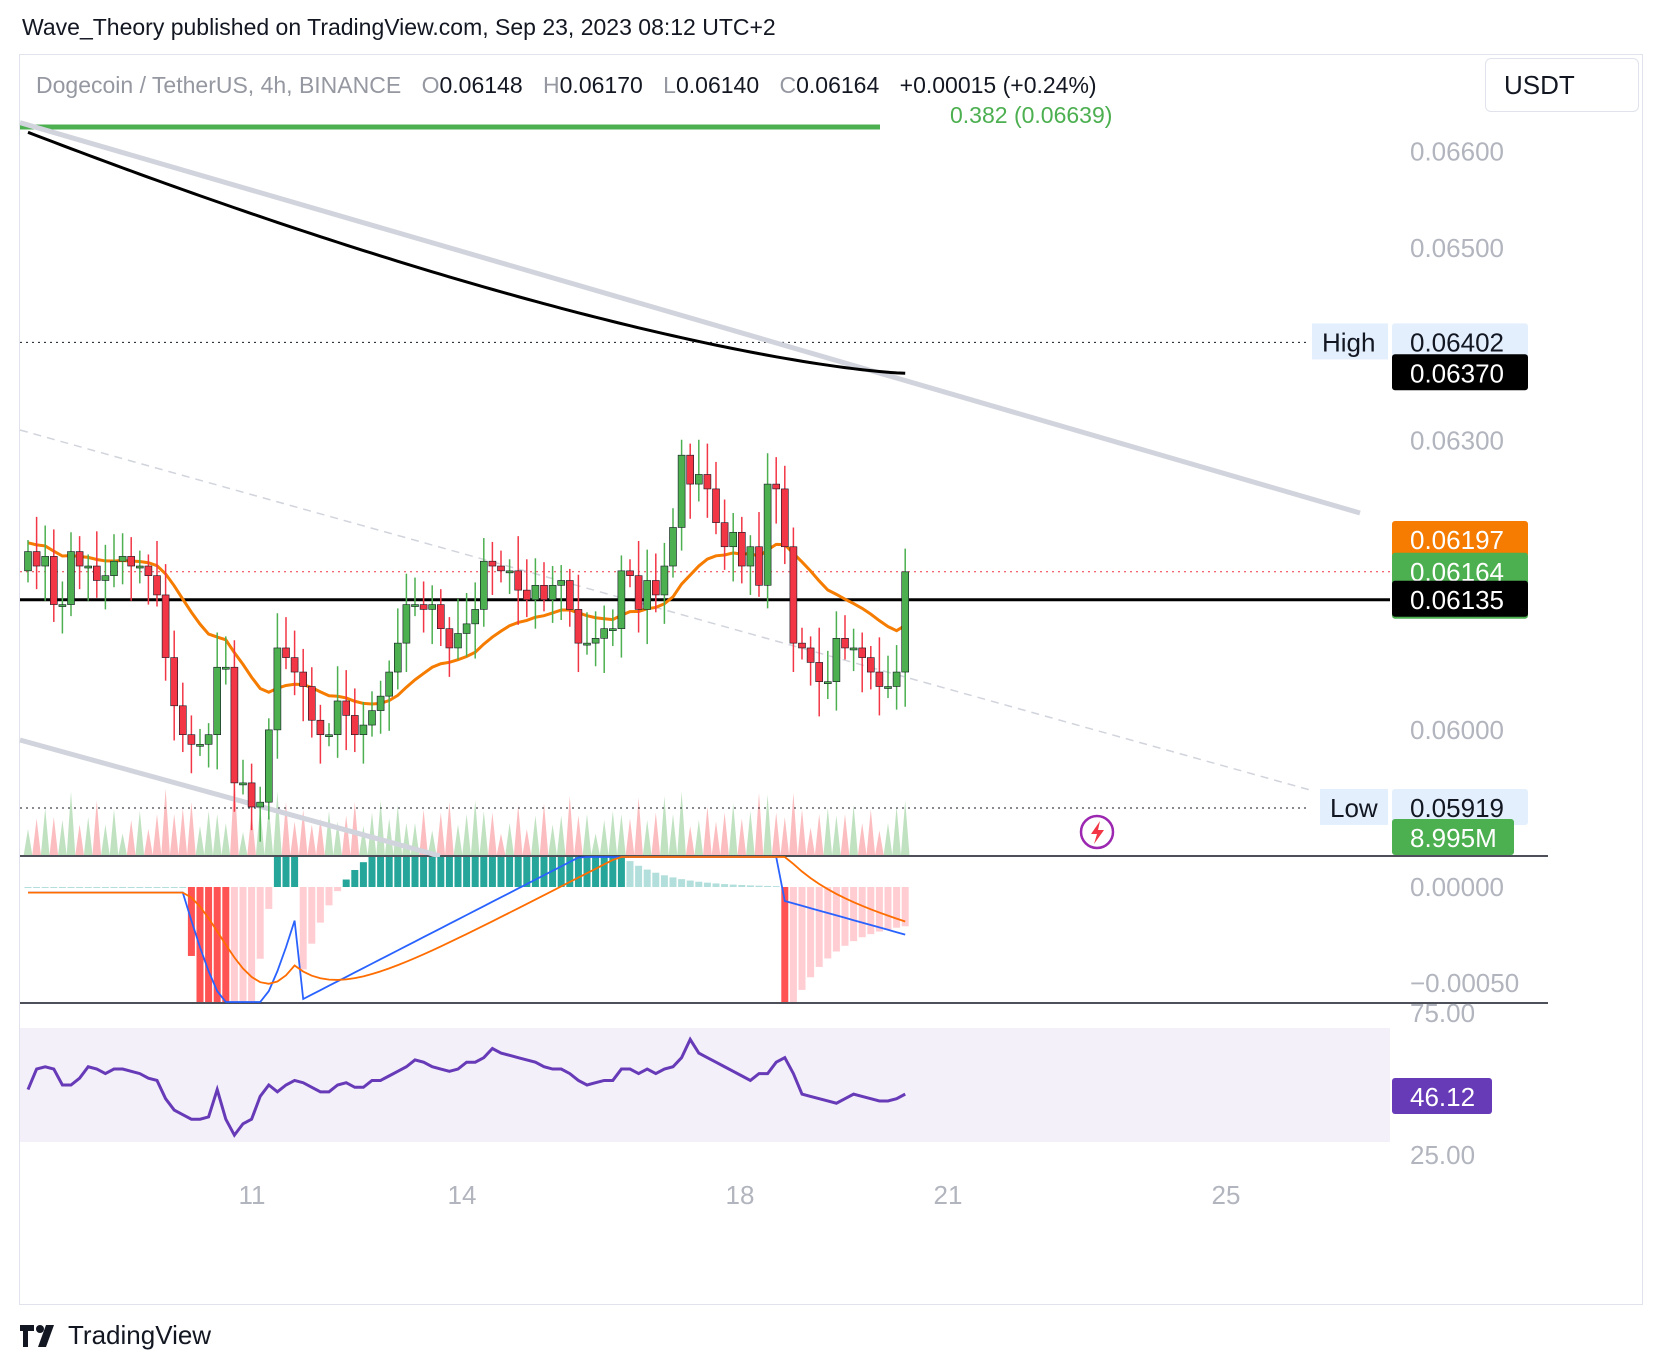 The height and width of the screenshot is (1370, 1664). I want to click on price-tag-text: 0.06197, so click(1457, 540).